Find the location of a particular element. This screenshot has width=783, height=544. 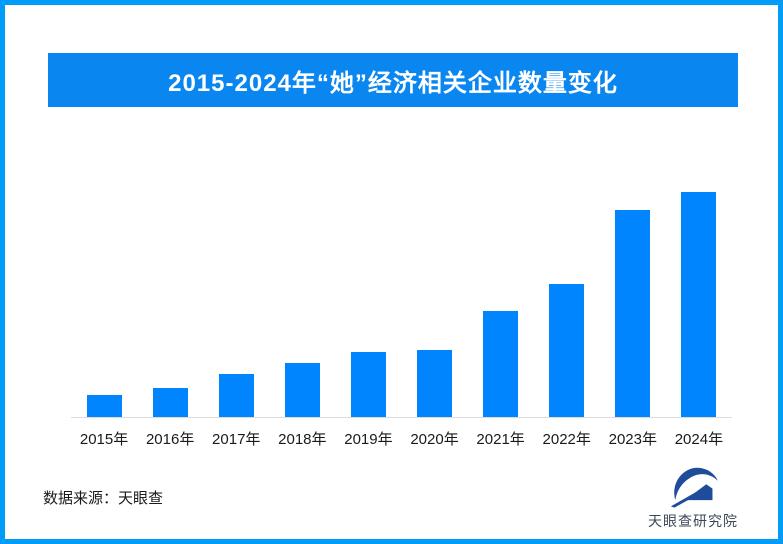

x-axis-label: 2017年 is located at coordinates (236, 439).